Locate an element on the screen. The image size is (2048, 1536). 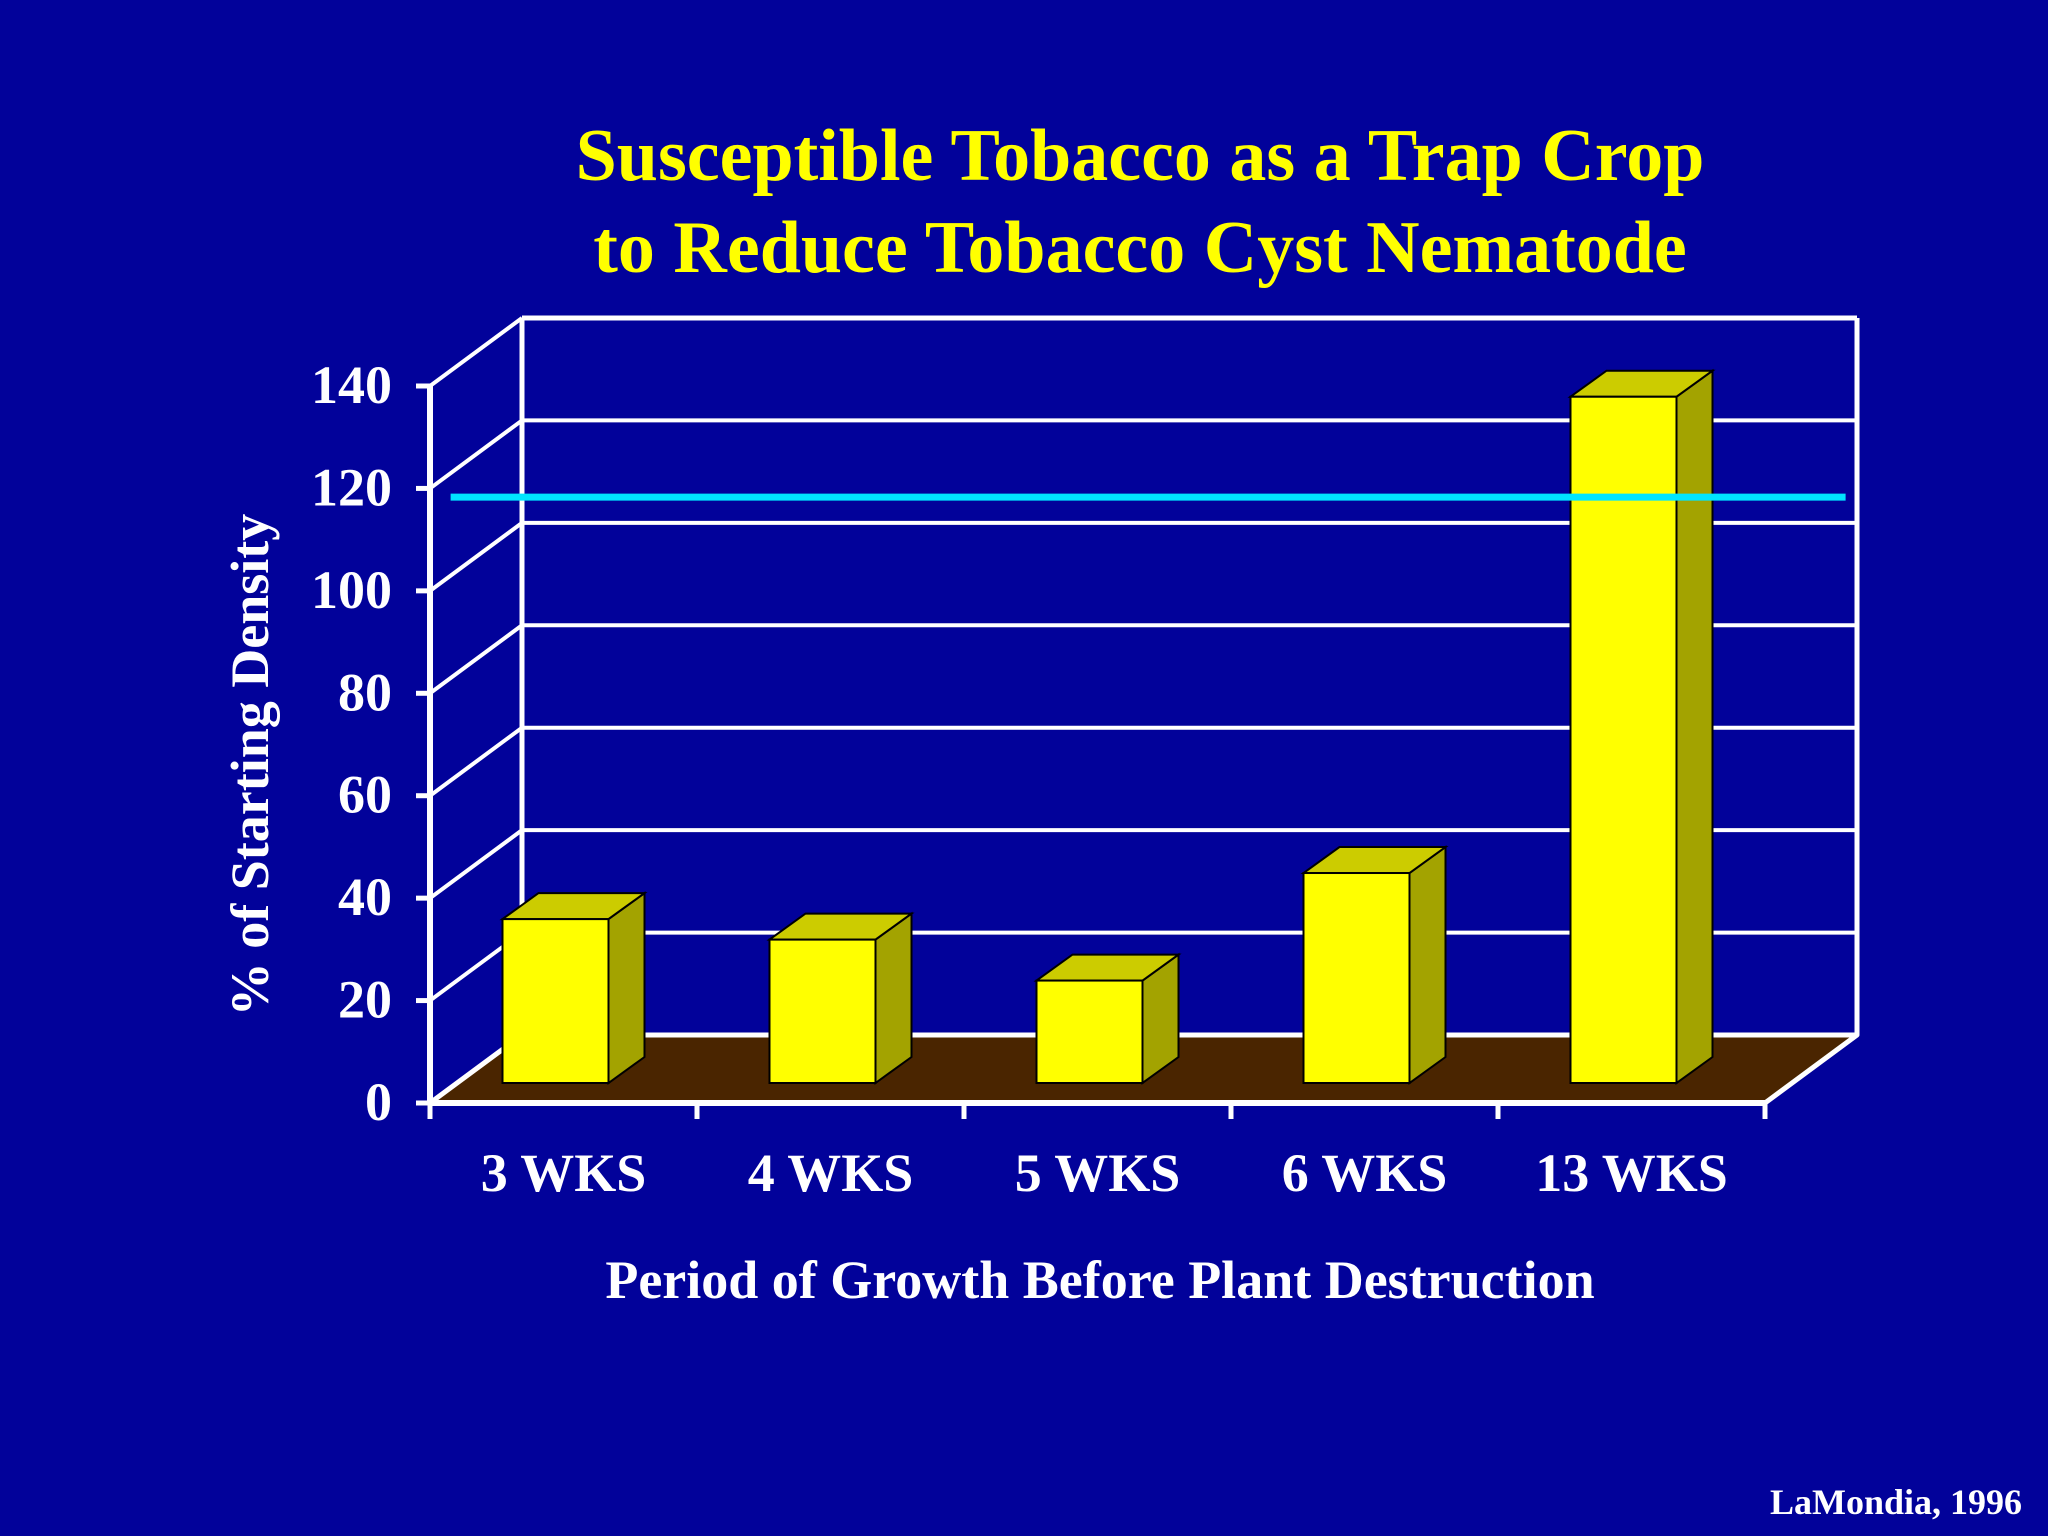
x-tick-label: 4 WKS is located at coordinates (831, 1173).